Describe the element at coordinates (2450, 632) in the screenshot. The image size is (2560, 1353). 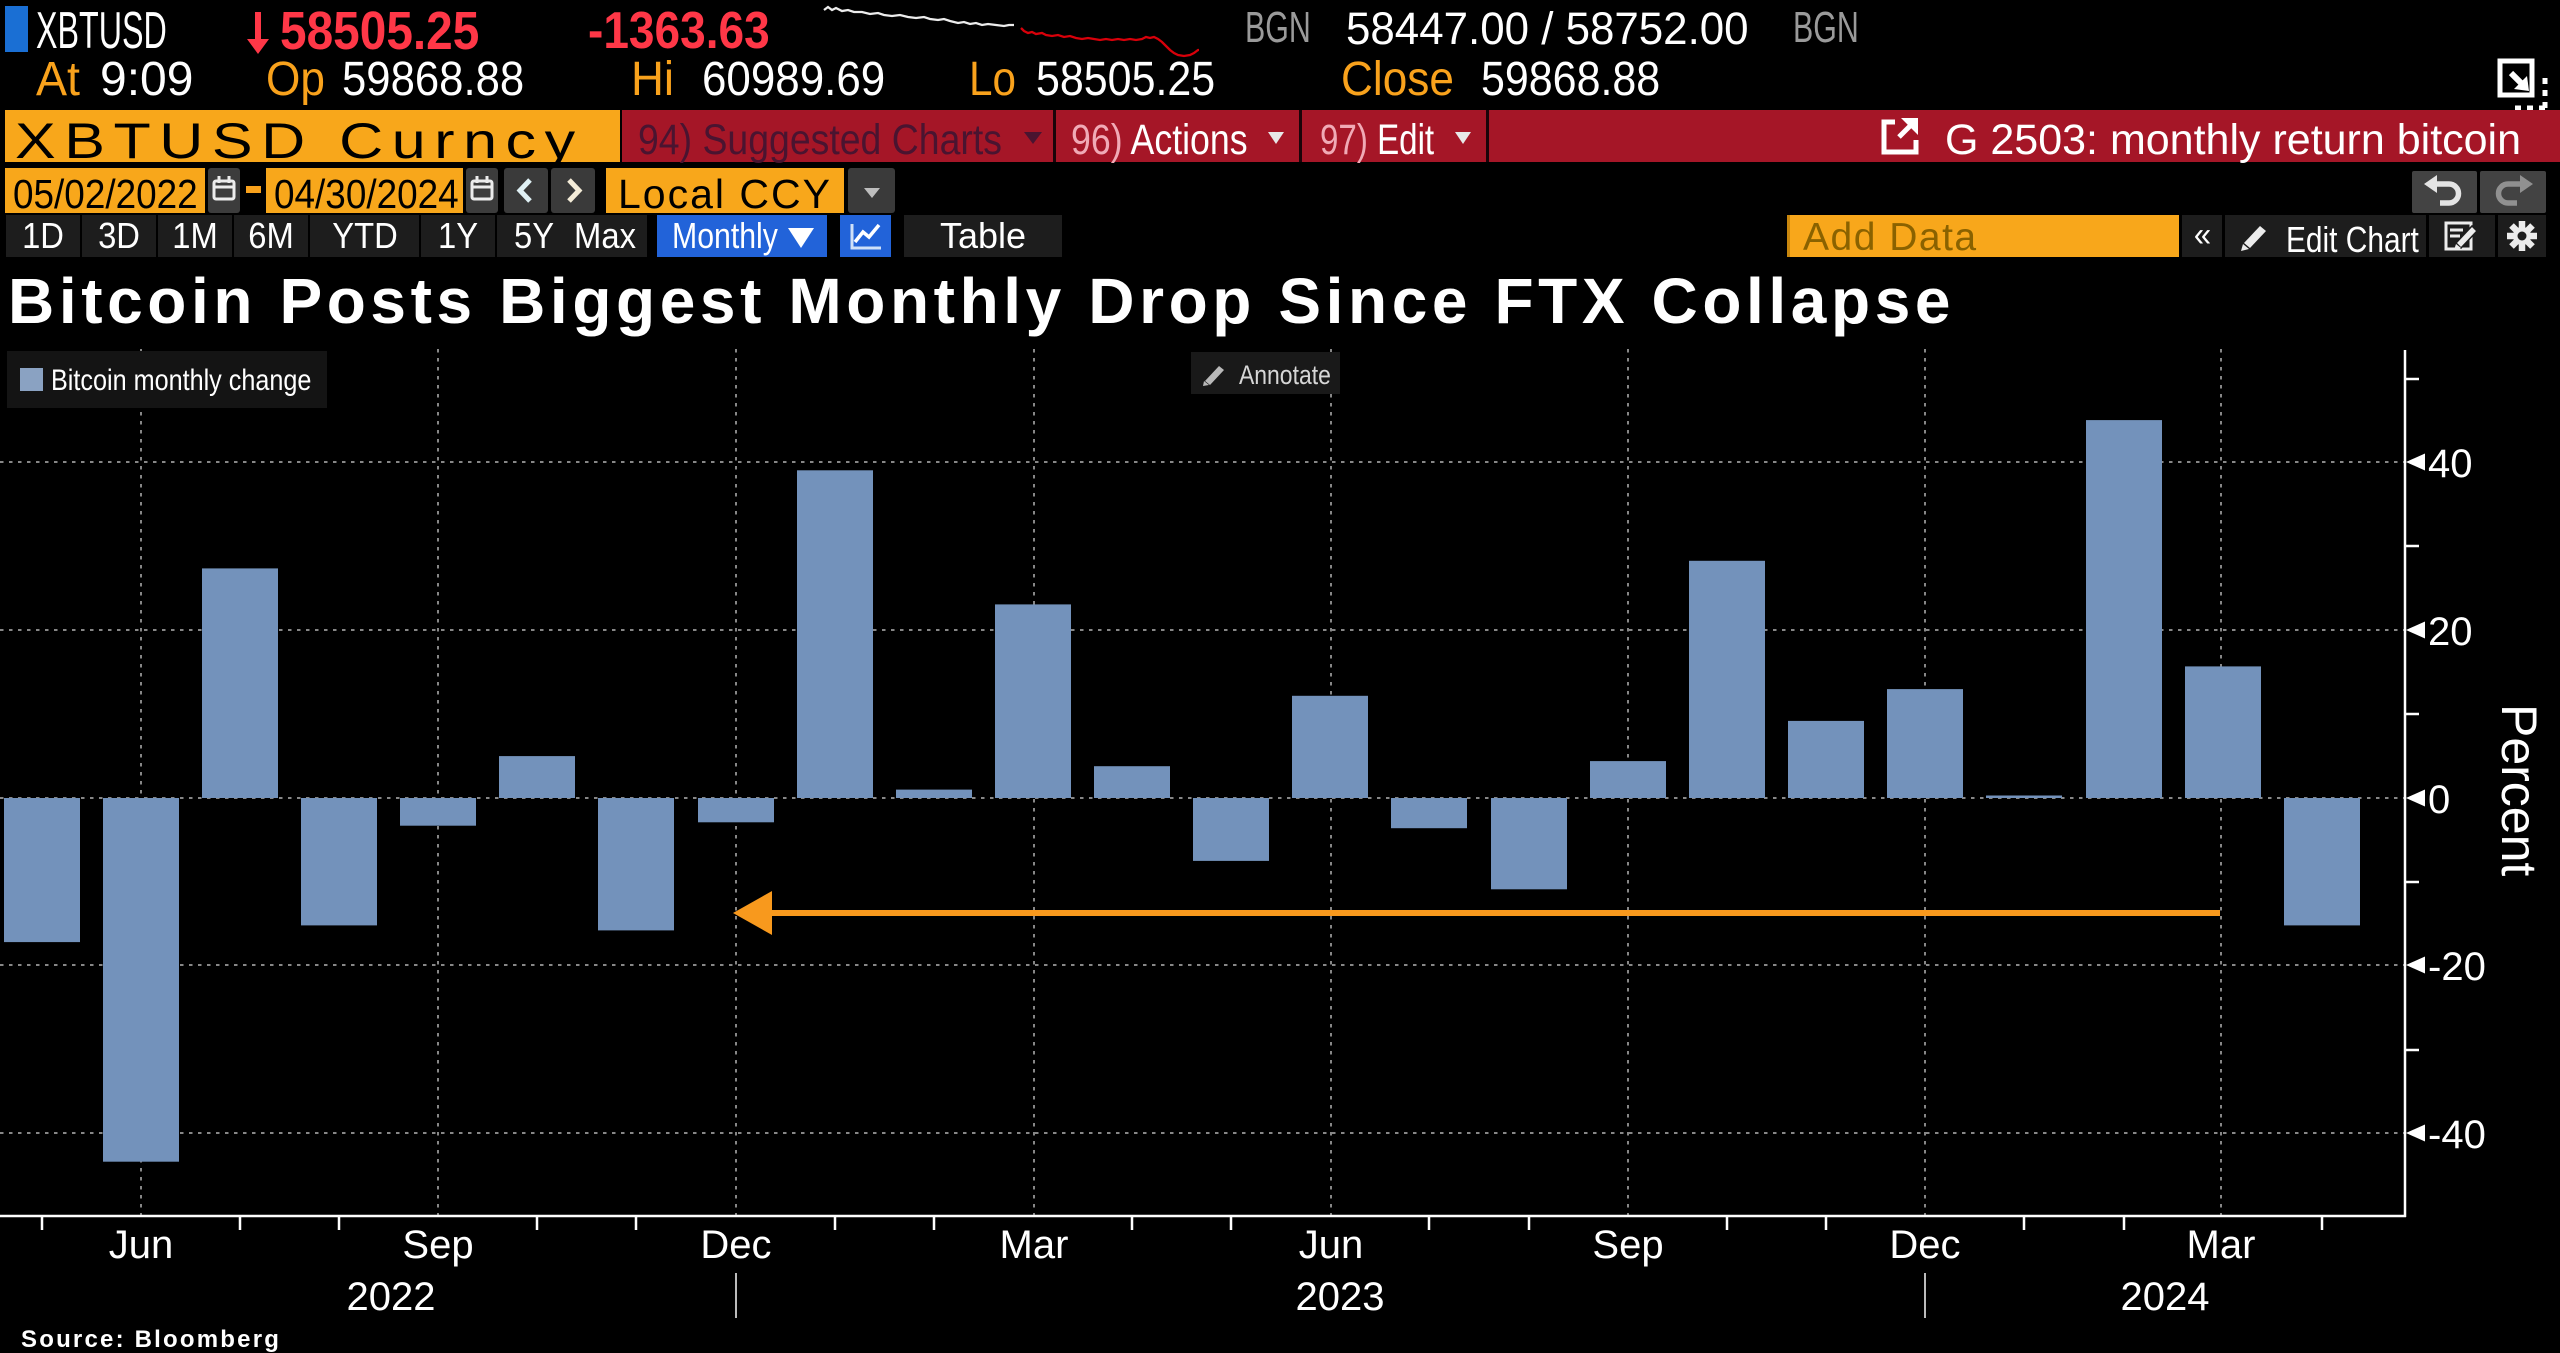
I see `svg-text: 20` at that location.